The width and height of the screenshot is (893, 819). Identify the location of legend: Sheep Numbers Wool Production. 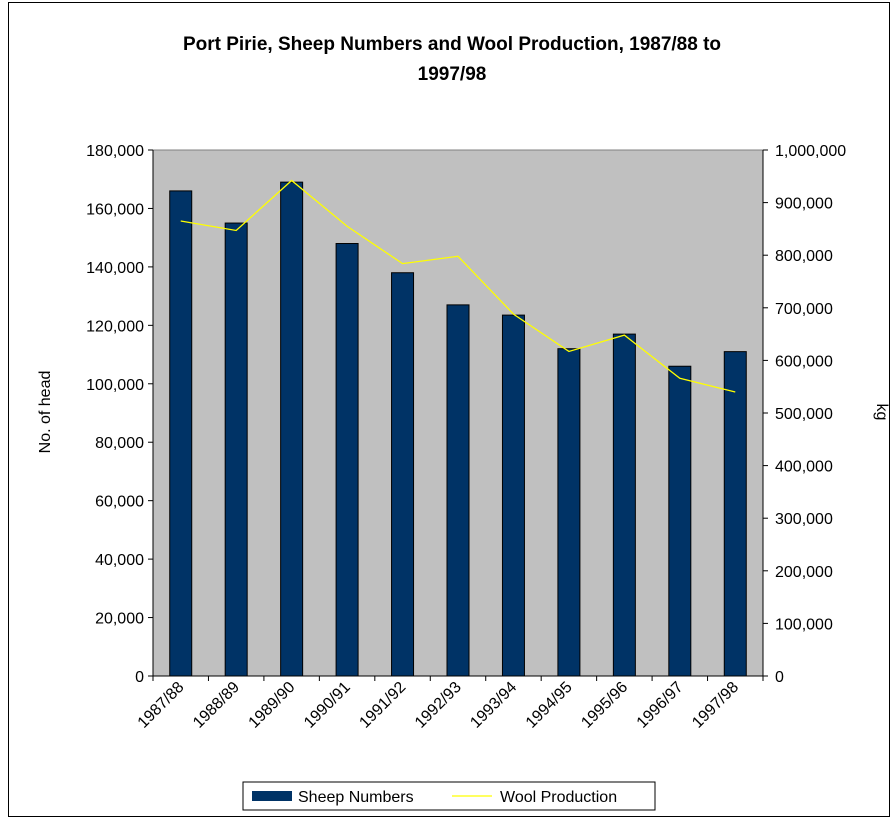
(449, 796).